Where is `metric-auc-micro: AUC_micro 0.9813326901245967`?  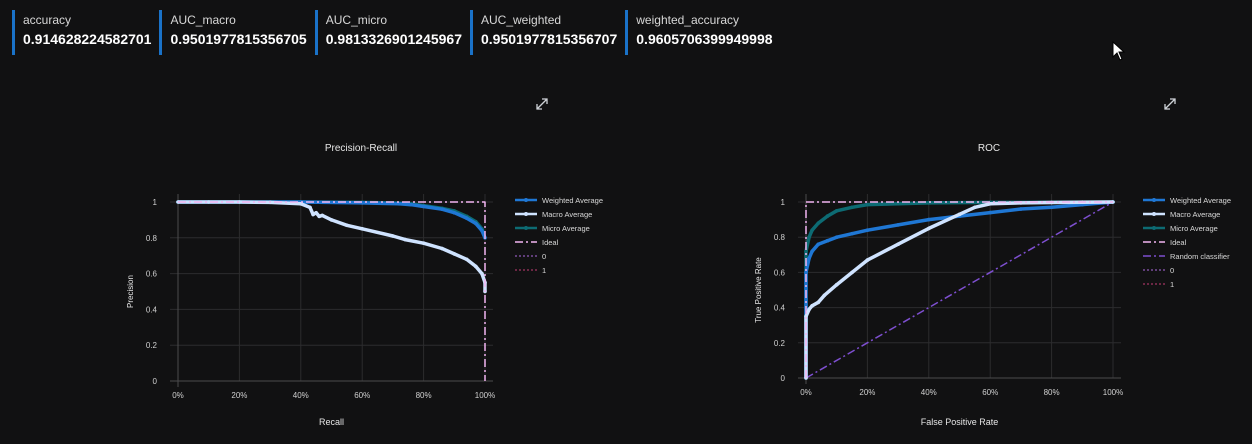
metric-auc-micro: AUC_micro 0.9813326901245967 is located at coordinates (392, 32).